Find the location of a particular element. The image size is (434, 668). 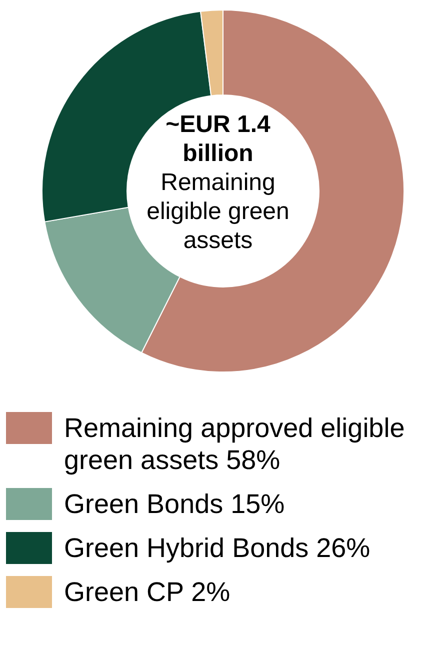

data-label: 2% is located at coordinates (210, 592).